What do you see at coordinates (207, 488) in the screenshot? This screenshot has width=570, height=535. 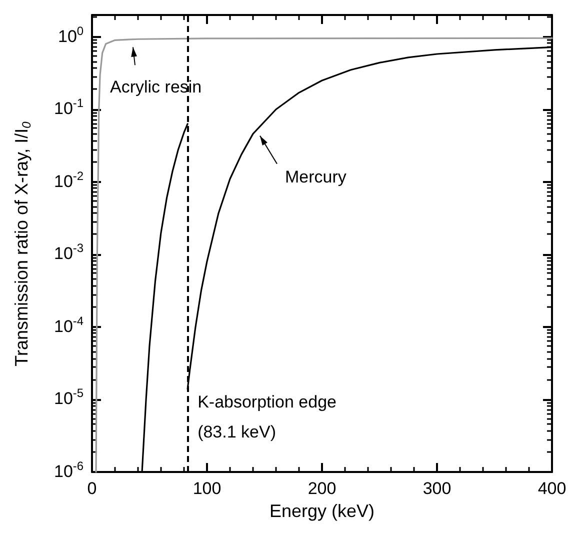 I see `x-tick-label: 100` at bounding box center [207, 488].